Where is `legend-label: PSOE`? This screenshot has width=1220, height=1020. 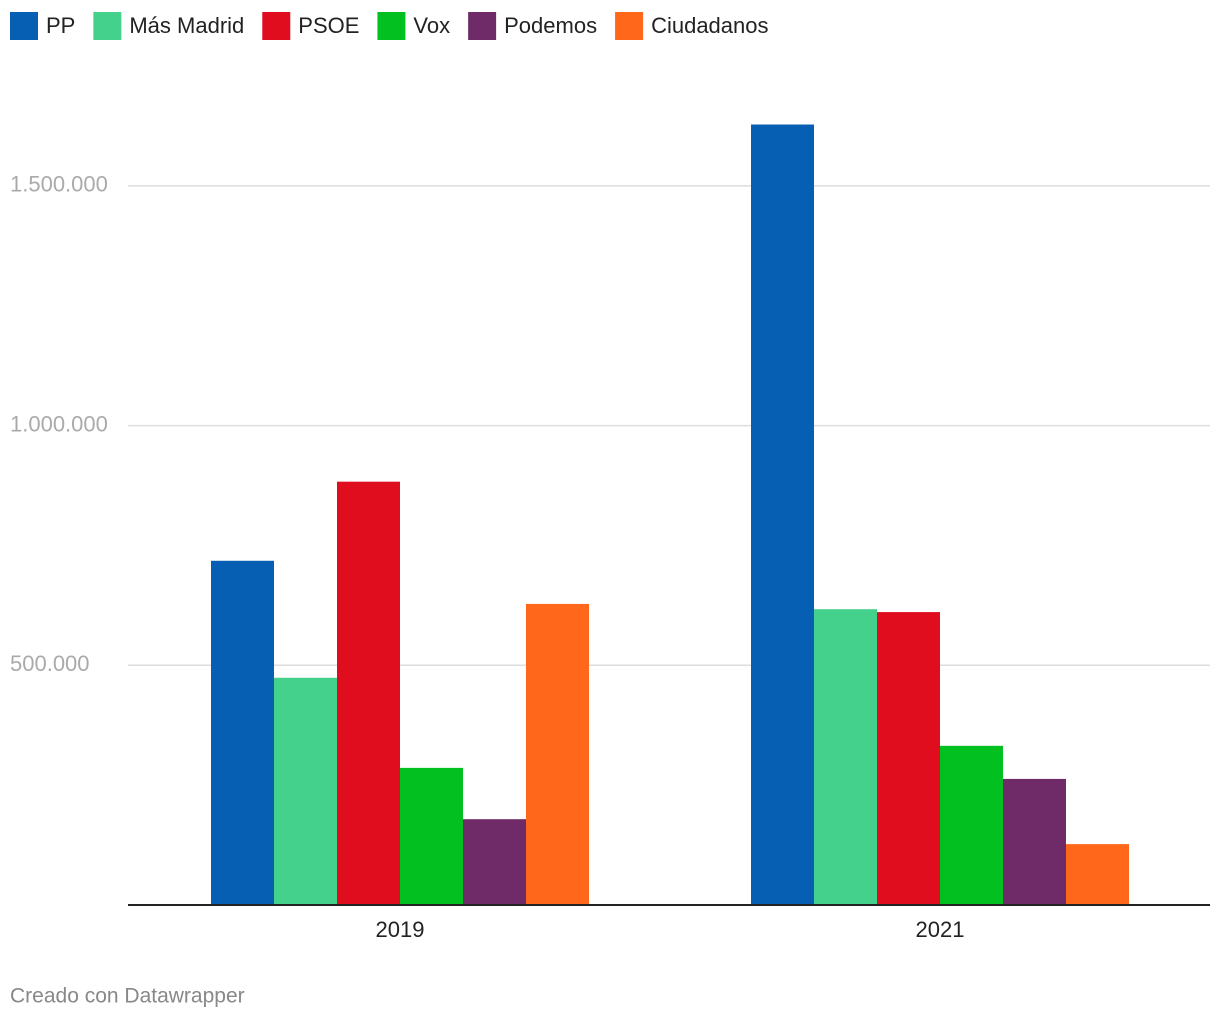
legend-label: PSOE is located at coordinates (328, 25).